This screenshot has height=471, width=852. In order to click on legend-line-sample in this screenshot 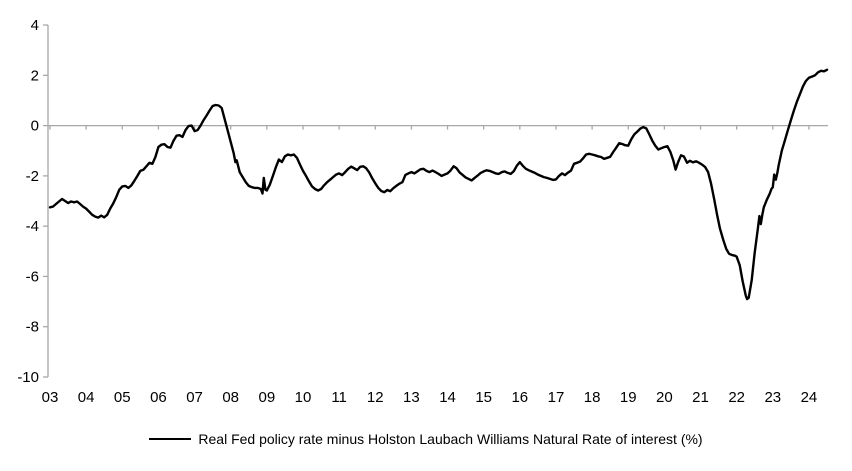, I will do `click(170, 439)`.